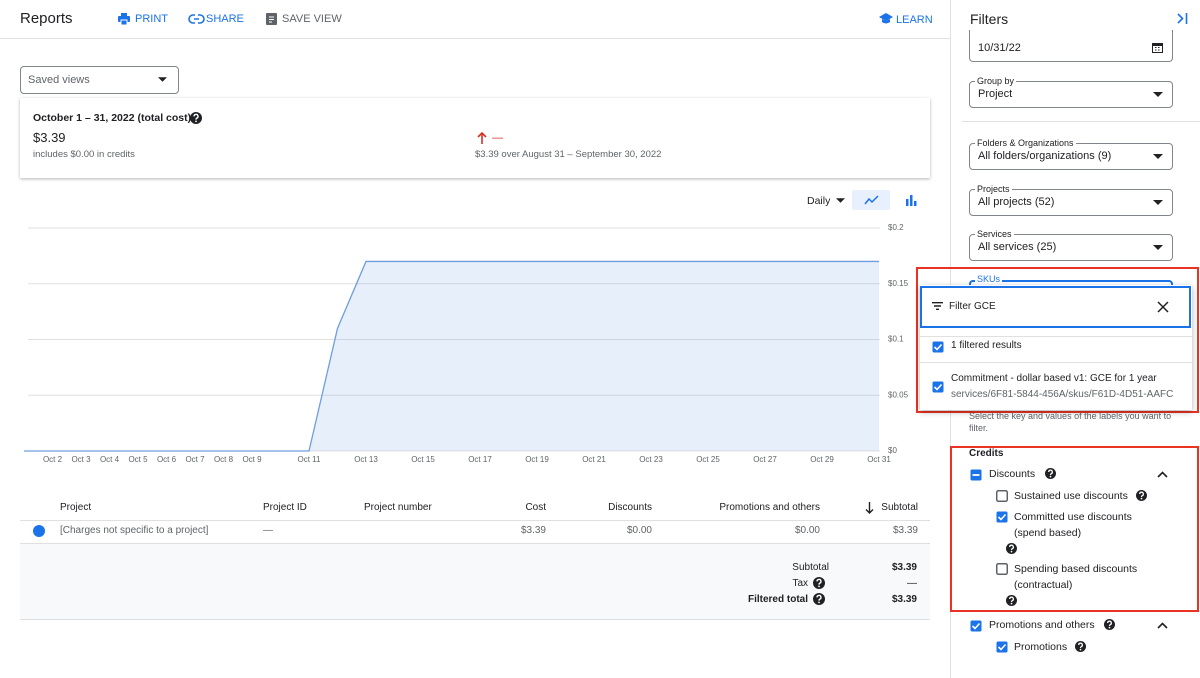 The image size is (1200, 678). I want to click on end-date-input, so click(1071, 46).